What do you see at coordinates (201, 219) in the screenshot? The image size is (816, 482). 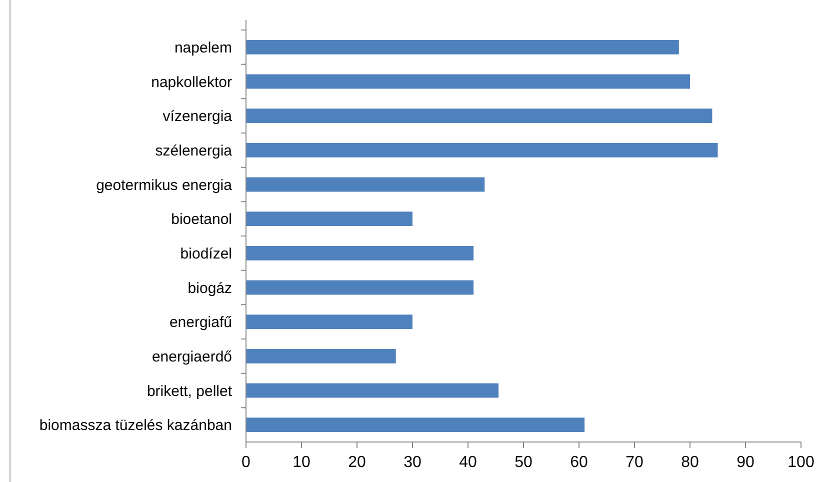 I see `y-tick-label: bioetanol` at bounding box center [201, 219].